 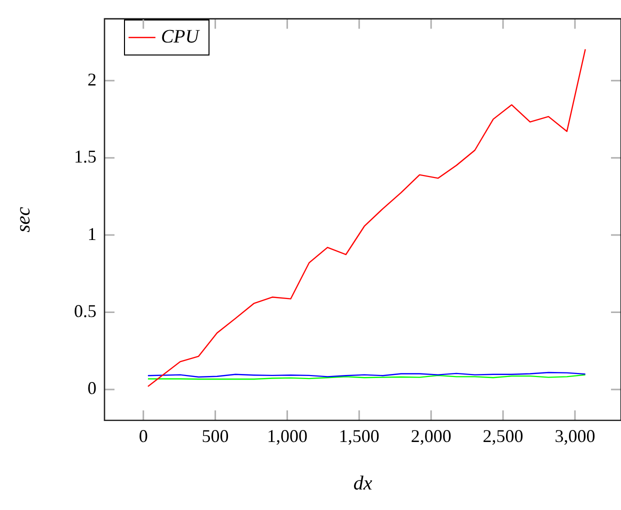 What do you see at coordinates (85, 311) in the screenshot?
I see `y-tick-label: 0.5` at bounding box center [85, 311].